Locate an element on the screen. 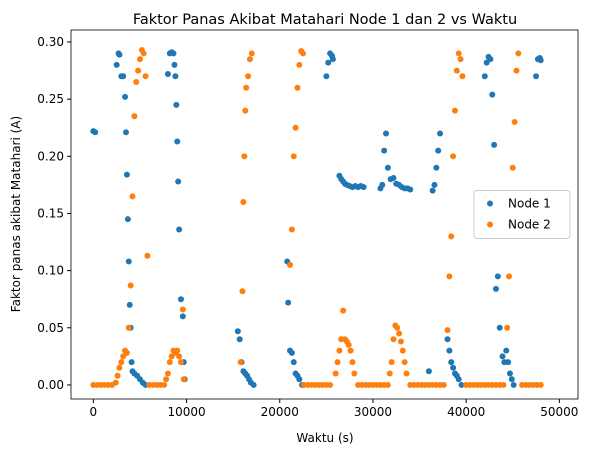 The width and height of the screenshot is (592, 459). y-tick-label: 0.25 is located at coordinates (50, 99).